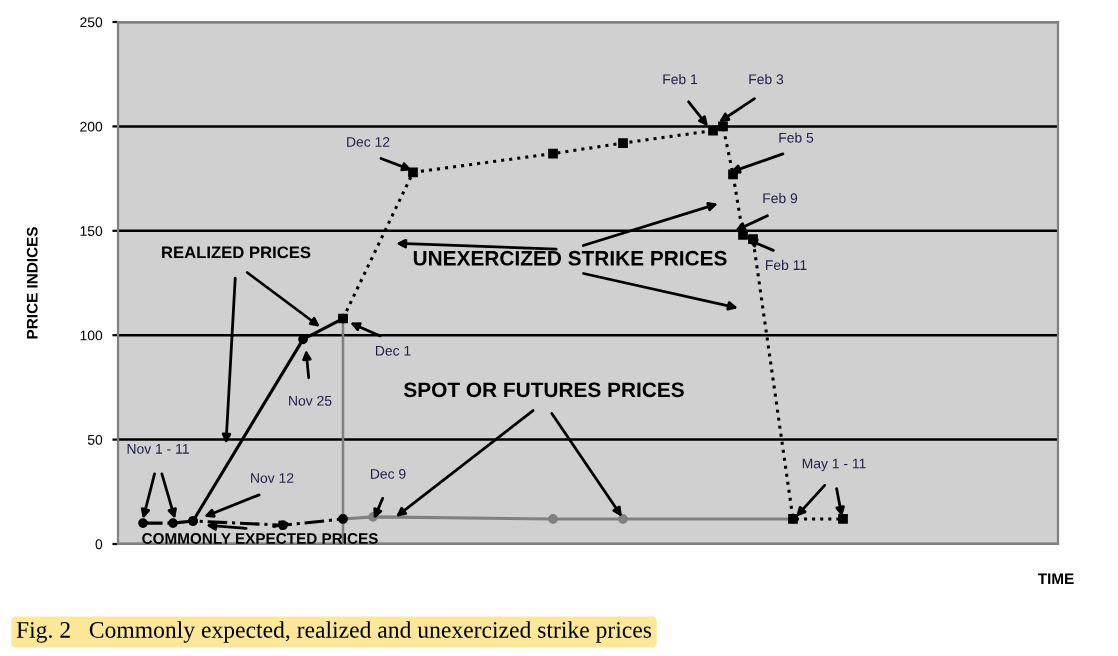 The width and height of the screenshot is (1118, 656). Describe the element at coordinates (570, 258) in the screenshot. I see `annotation: UNEXERCIZED STRIKE PRICES` at that location.